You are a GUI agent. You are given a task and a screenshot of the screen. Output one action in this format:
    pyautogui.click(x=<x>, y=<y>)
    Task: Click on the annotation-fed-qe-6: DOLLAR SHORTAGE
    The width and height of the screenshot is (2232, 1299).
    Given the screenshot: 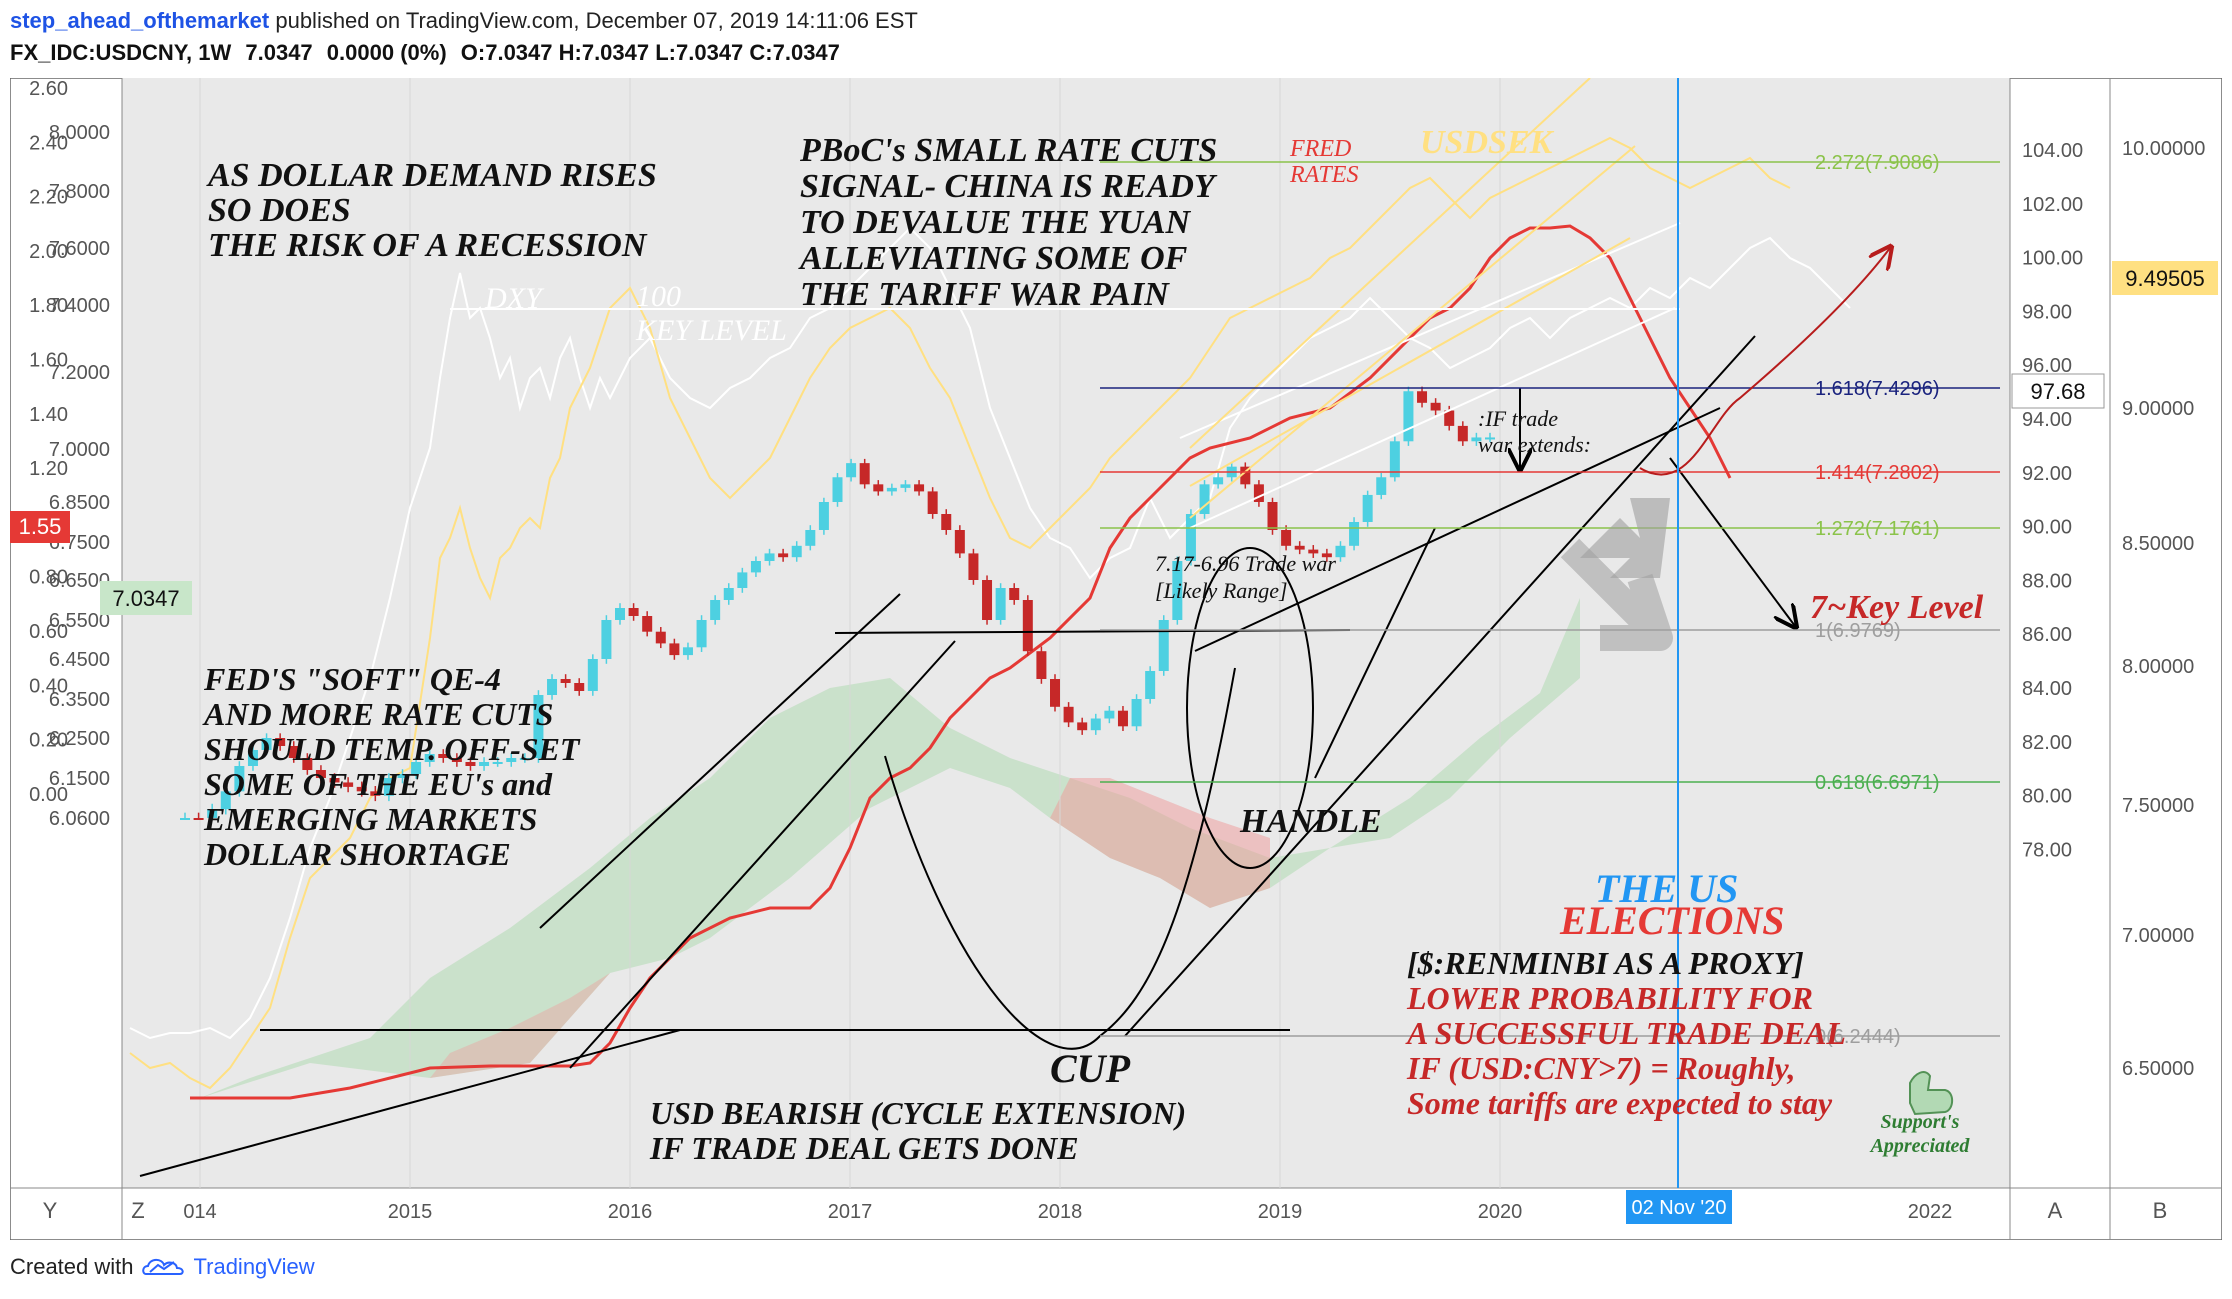 What is the action you would take?
    pyautogui.click(x=357, y=854)
    